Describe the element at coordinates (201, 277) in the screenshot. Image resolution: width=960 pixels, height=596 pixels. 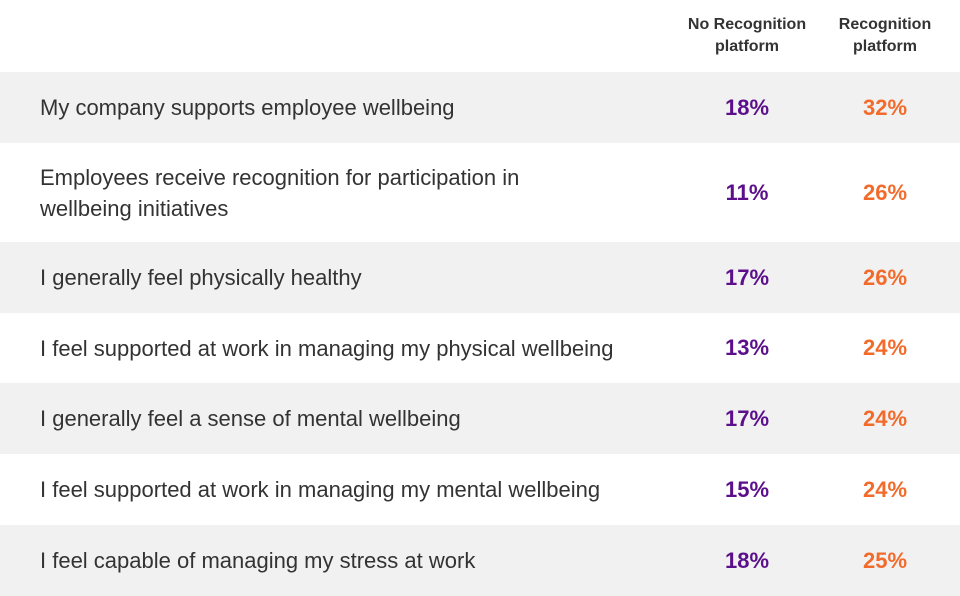
I see `row-label: I generally feel physically healthy` at that location.